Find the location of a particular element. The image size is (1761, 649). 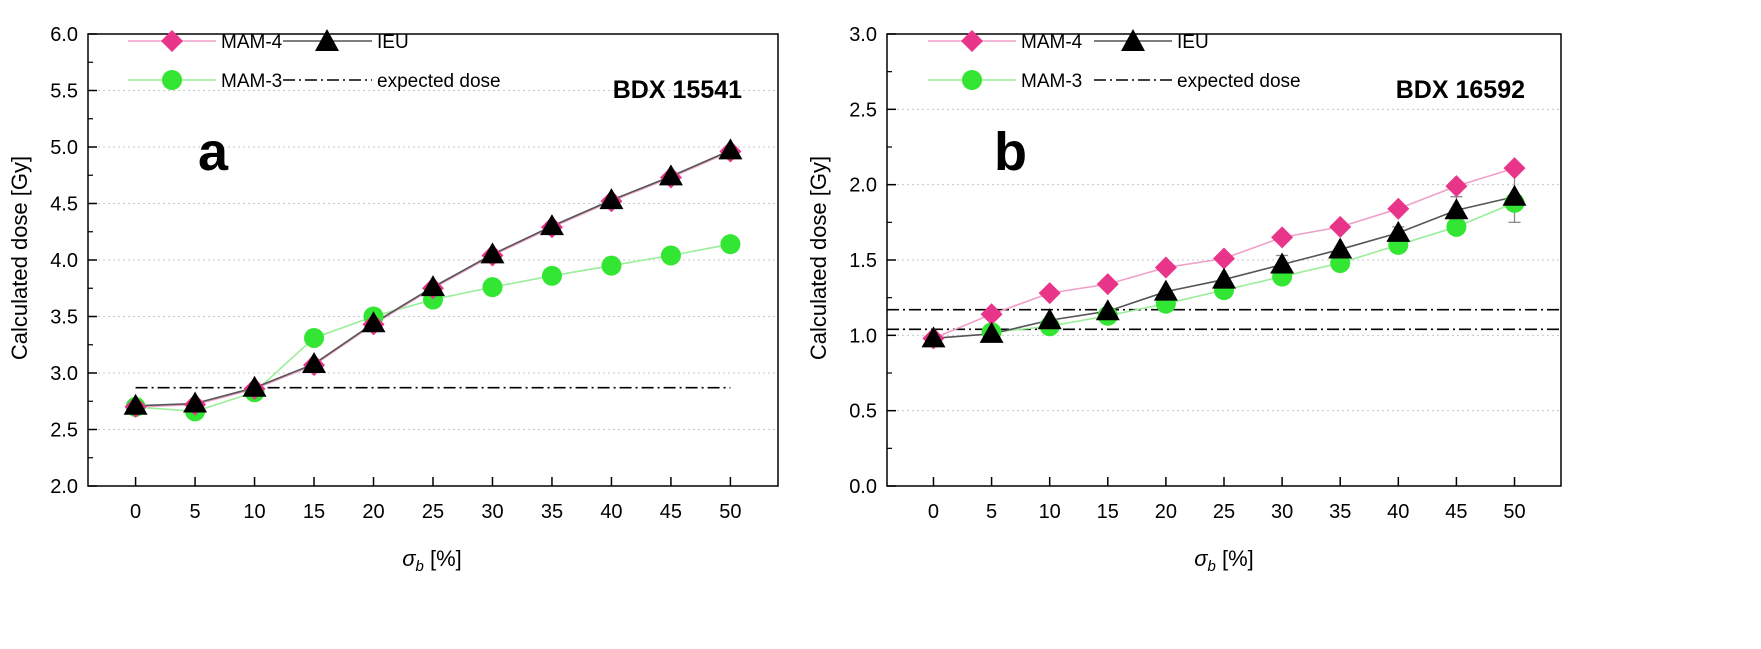

diamond-marker-icon is located at coordinates (972, 41).